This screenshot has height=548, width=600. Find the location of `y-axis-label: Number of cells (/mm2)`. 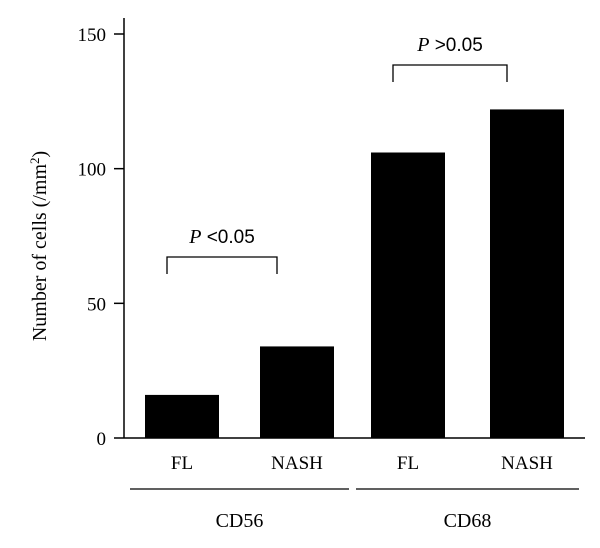

y-axis-label: Number of cells (/mm2) is located at coordinates (39, 246).